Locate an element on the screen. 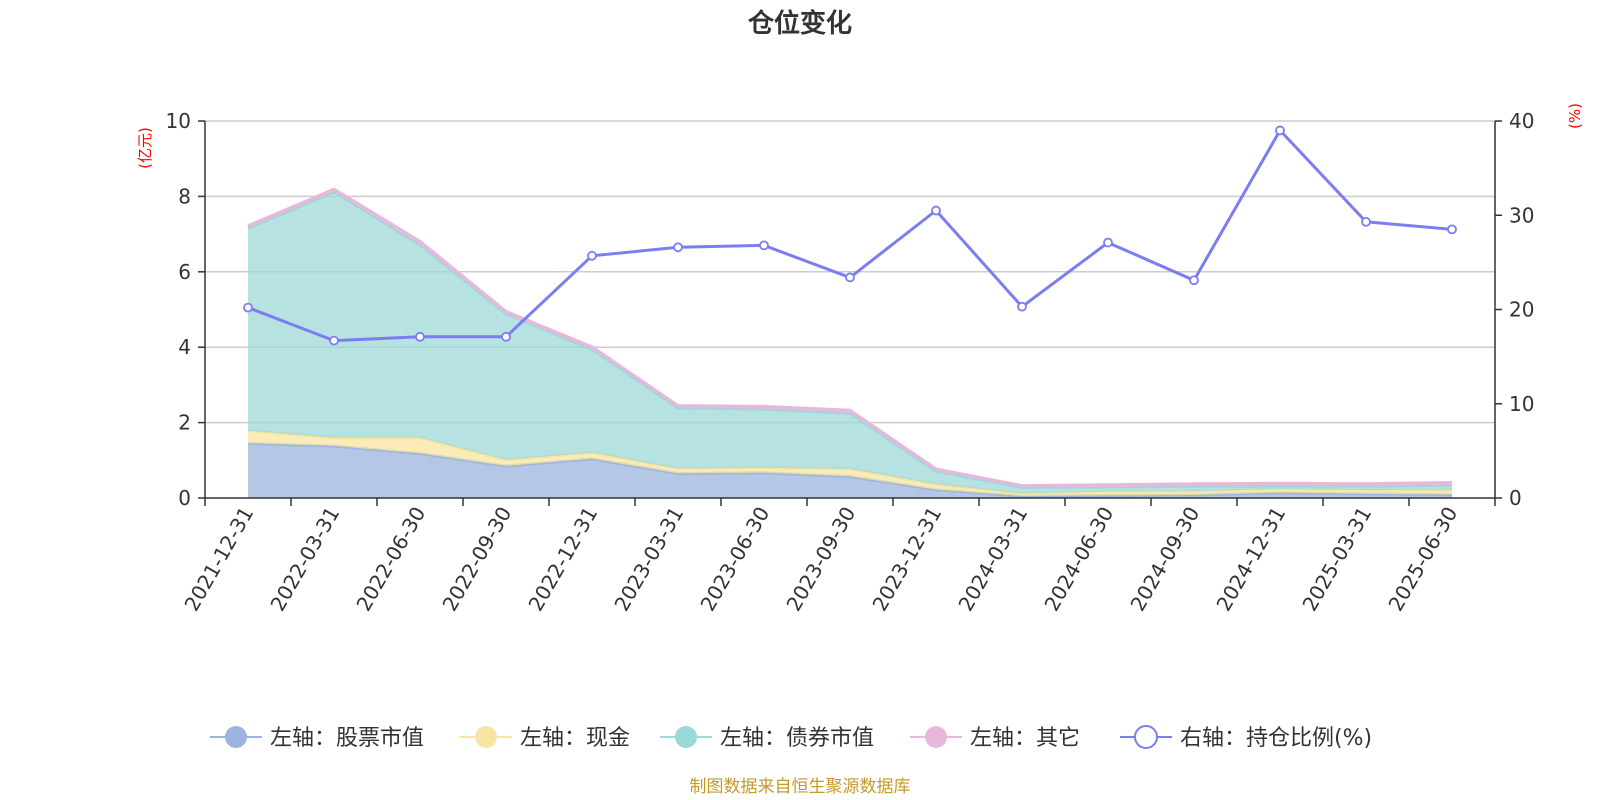 Image resolution: width=1600 pixels, height=800 pixels. right-tick-label: 40 is located at coordinates (1521, 121).